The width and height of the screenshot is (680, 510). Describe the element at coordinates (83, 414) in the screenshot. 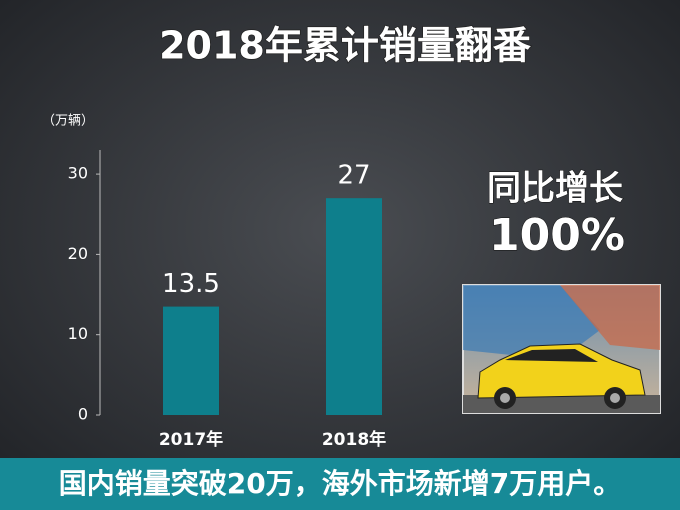

I see `y-tick-label: 0` at that location.